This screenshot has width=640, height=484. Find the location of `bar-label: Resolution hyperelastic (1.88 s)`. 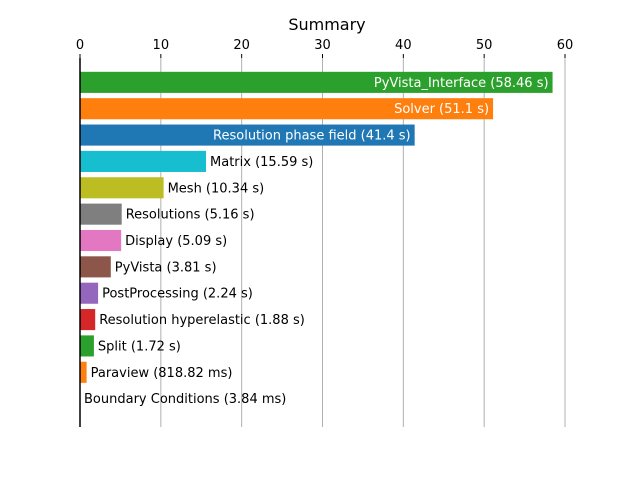

bar-label: Resolution hyperelastic (1.88 s) is located at coordinates (202, 320).